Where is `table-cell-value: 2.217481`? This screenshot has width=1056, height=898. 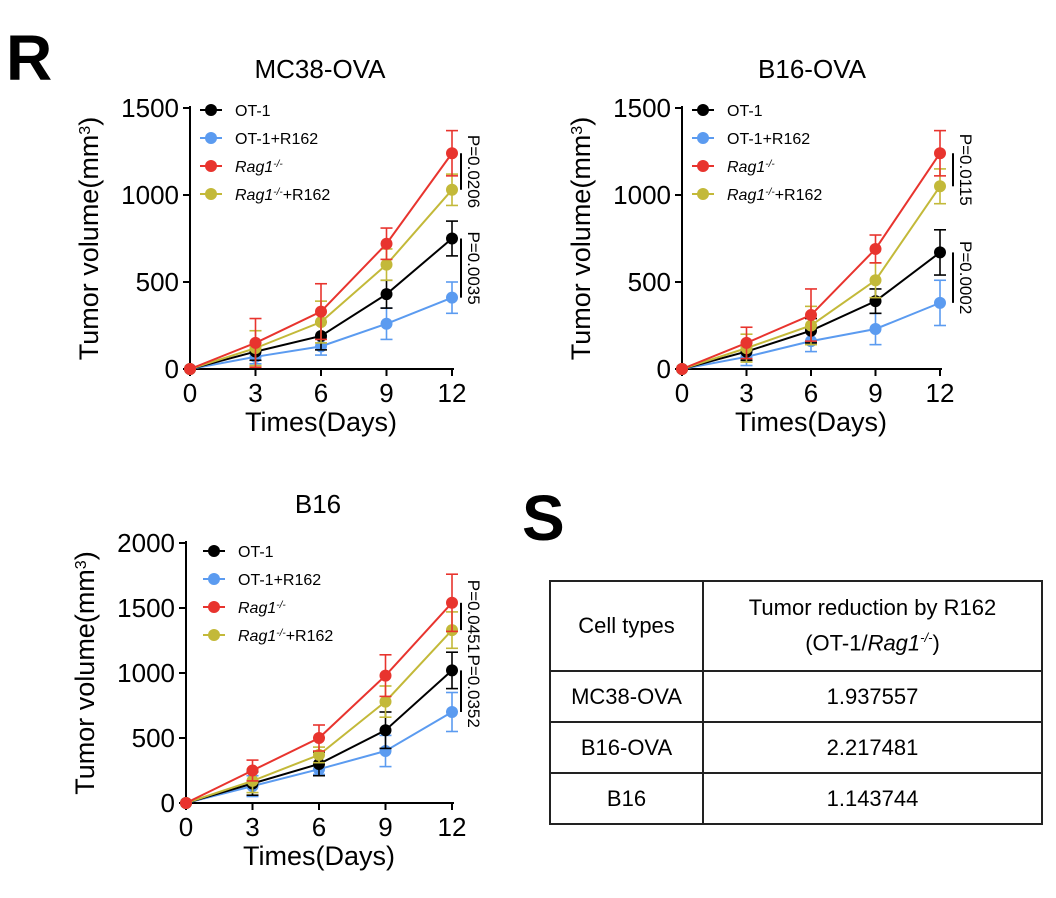
table-cell-value: 2.217481 is located at coordinates (872, 747).